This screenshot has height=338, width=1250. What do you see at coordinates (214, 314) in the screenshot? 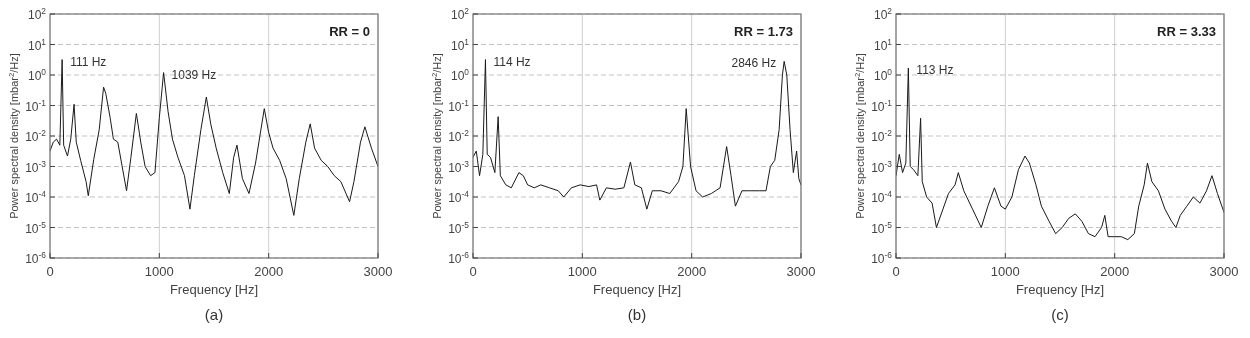
I see `text: (a)` at bounding box center [214, 314].